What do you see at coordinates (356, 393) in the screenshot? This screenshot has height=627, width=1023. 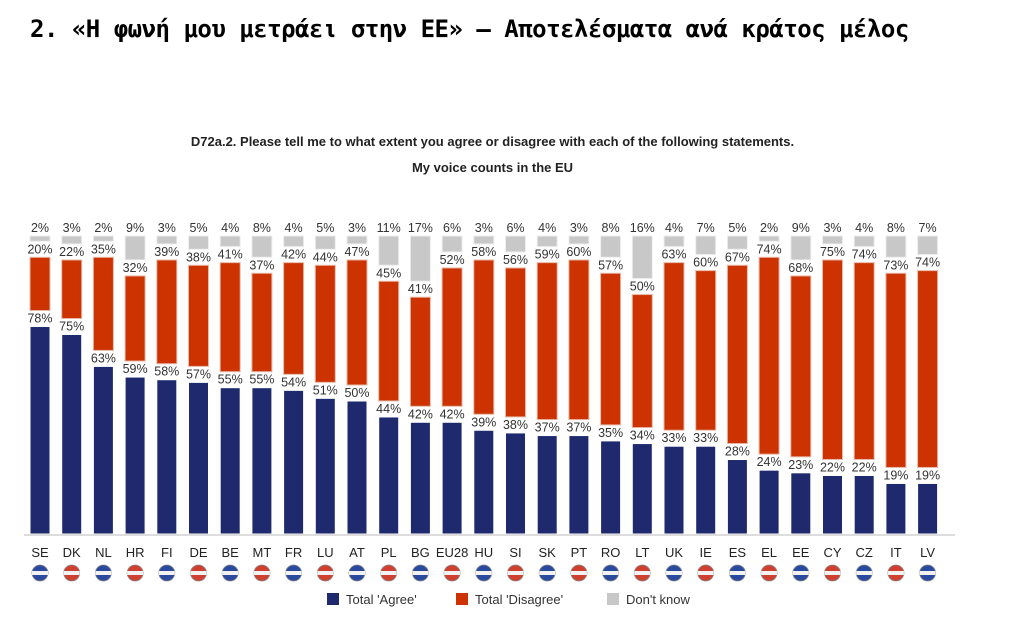 I see `data-label-agree: 50%` at bounding box center [356, 393].